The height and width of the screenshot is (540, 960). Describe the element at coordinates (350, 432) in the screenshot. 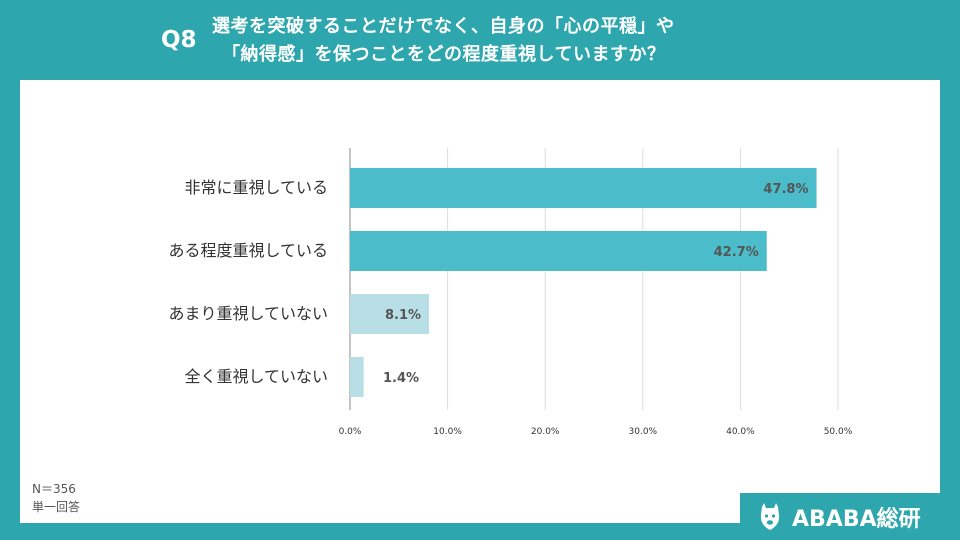

I see `x-tick-label: 0.0%` at that location.